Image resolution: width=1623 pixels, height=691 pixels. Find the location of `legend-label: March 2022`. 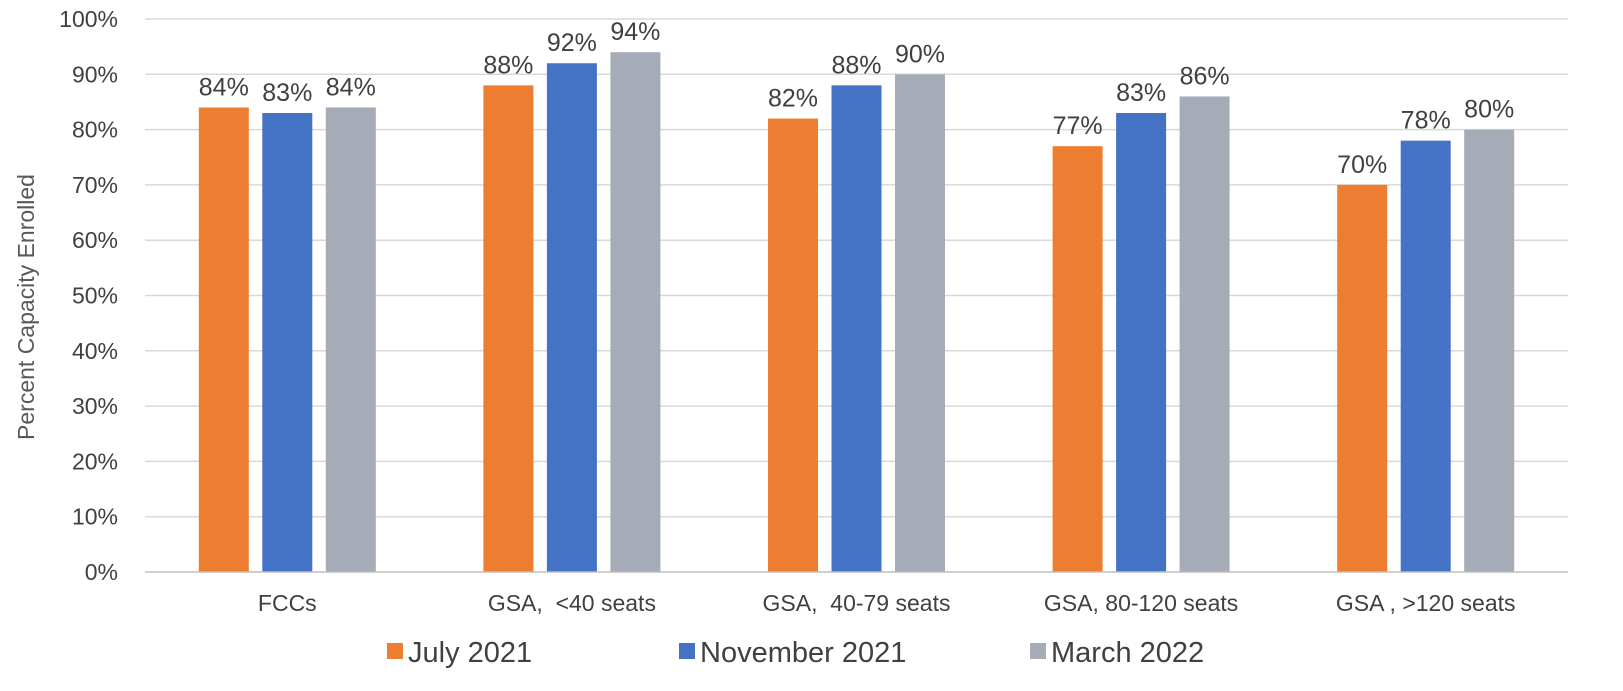

legend-label: March 2022 is located at coordinates (1127, 653).